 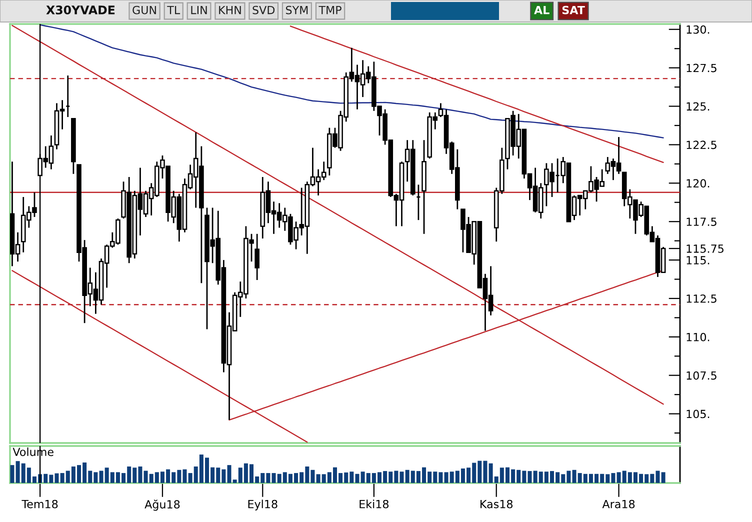 What do you see at coordinates (701, 298) in the screenshot?
I see `y-tick-label: 112.5` at bounding box center [701, 298].